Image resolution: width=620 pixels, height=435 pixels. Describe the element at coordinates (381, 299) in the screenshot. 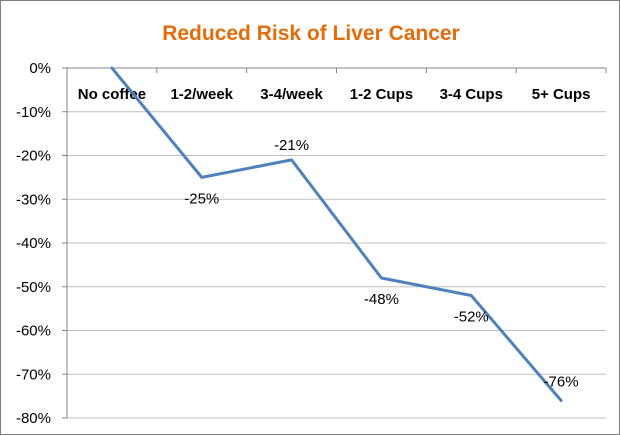

I see `data-label: -48%` at that location.